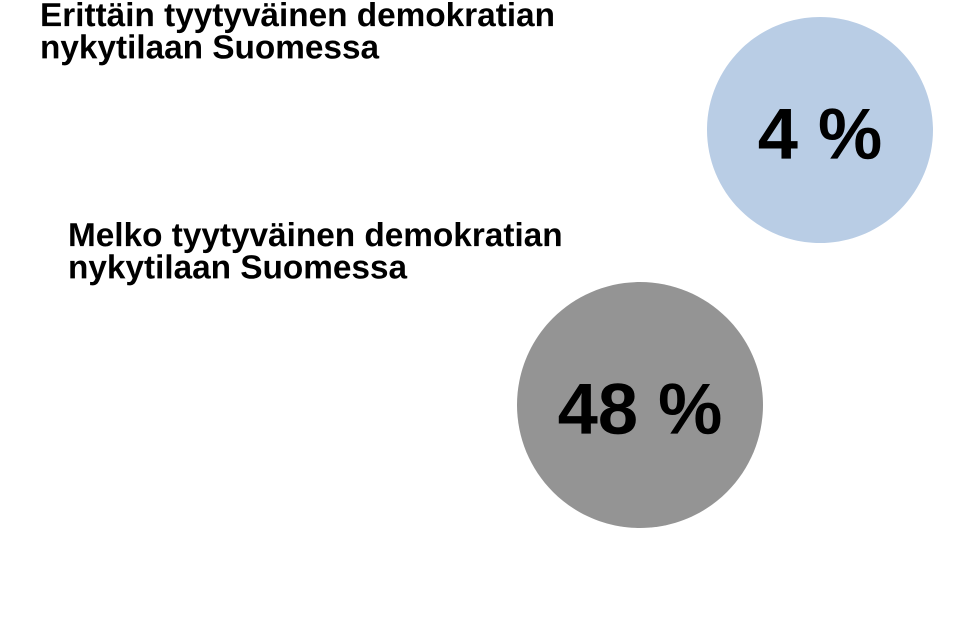 Image resolution: width=960 pixels, height=627 pixels. I want to click on data-label: 4 %, so click(819, 134).